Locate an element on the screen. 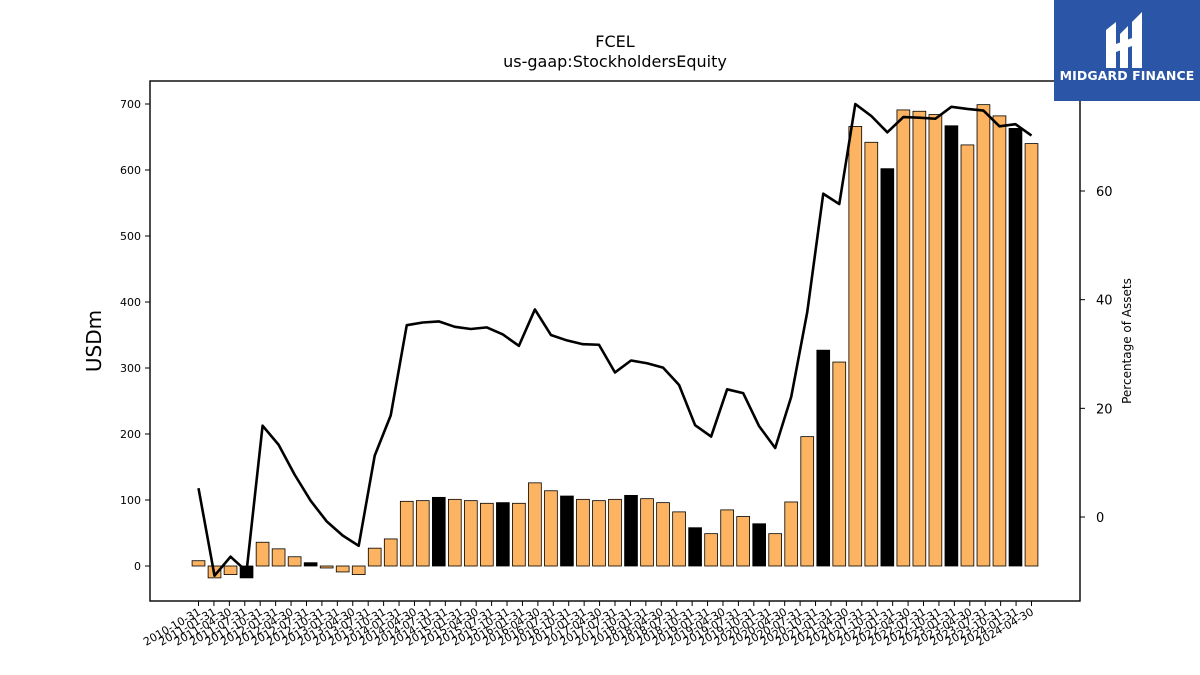 The height and width of the screenshot is (675, 1200). y-axis-label: USDm is located at coordinates (94, 341).